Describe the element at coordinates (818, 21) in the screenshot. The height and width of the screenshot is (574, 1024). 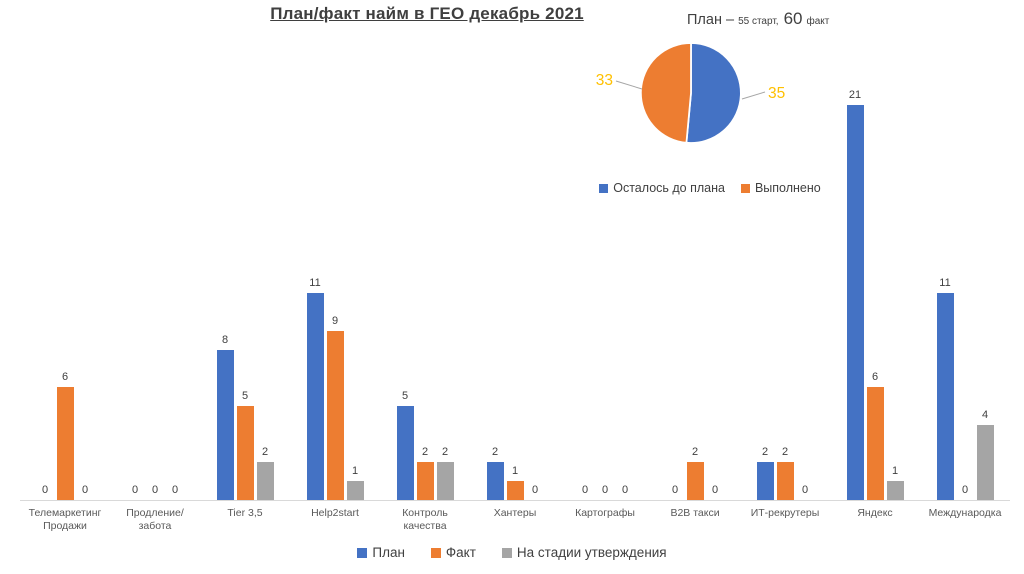
I see `pie-title-fact-word: факт` at that location.